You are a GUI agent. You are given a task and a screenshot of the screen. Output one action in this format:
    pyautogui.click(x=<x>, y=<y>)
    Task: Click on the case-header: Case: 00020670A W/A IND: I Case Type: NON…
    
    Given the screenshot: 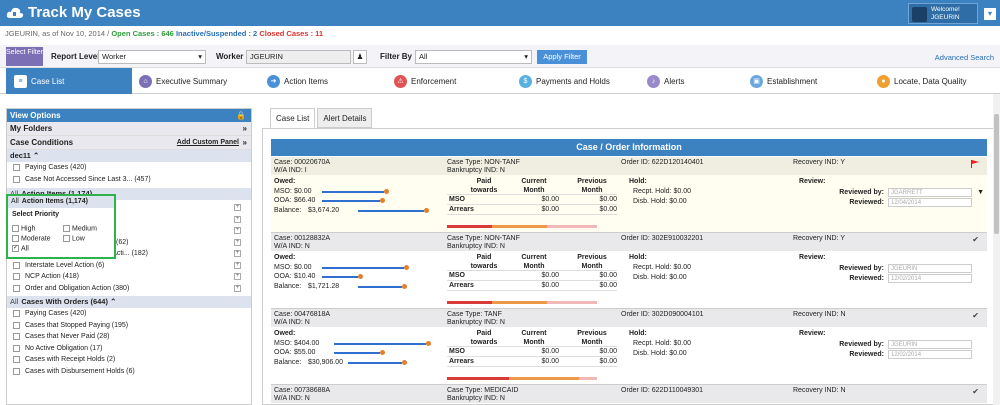 What is the action you would take?
    pyautogui.click(x=629, y=166)
    